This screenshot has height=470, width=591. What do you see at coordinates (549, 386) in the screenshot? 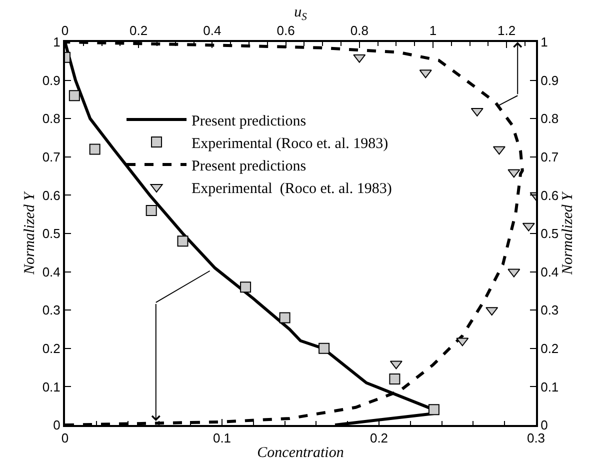
I see `y2-tick-label: 0.1` at bounding box center [549, 386].